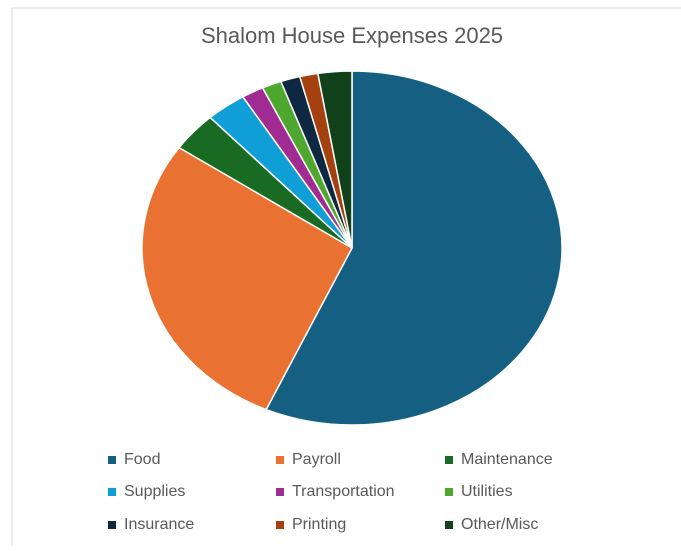 The height and width of the screenshot is (551, 681). I want to click on legend-label: Supplies, so click(154, 491).